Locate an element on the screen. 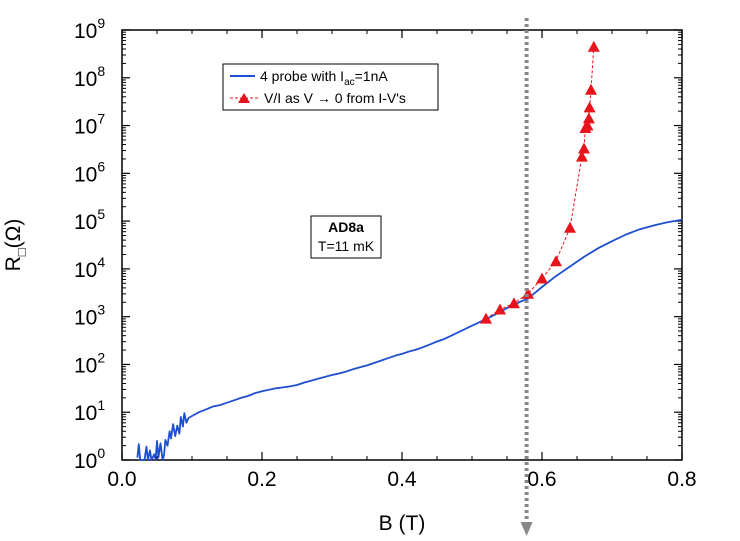 This screenshot has height=541, width=740. y-tick-label: 10² is located at coordinates (89, 363).